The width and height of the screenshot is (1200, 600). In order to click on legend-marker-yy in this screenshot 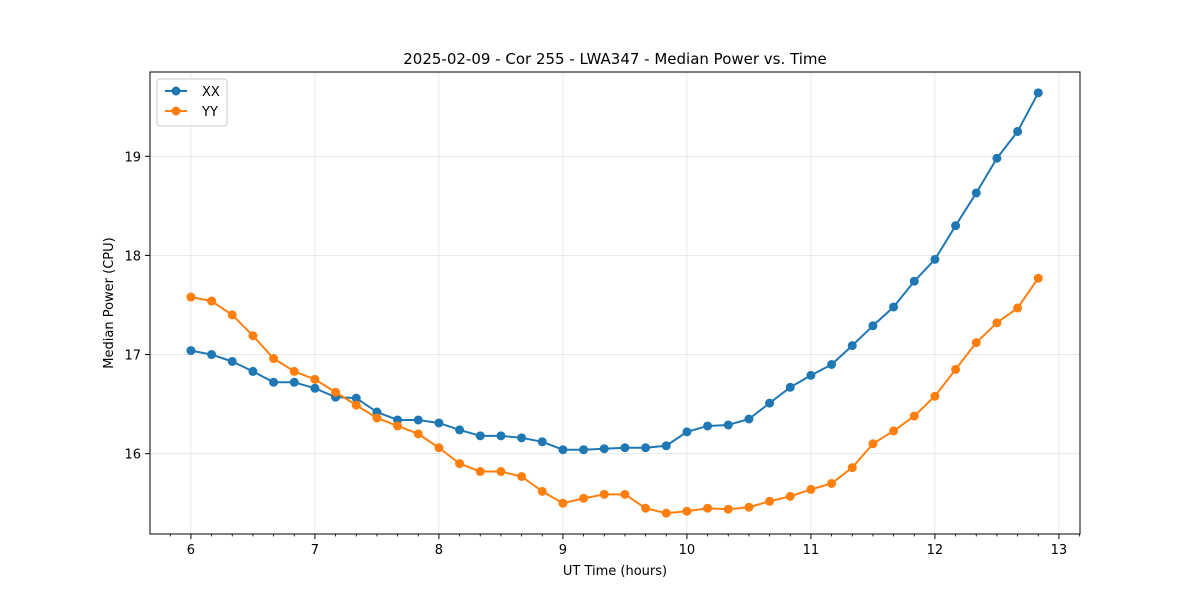, I will do `click(176, 111)`.